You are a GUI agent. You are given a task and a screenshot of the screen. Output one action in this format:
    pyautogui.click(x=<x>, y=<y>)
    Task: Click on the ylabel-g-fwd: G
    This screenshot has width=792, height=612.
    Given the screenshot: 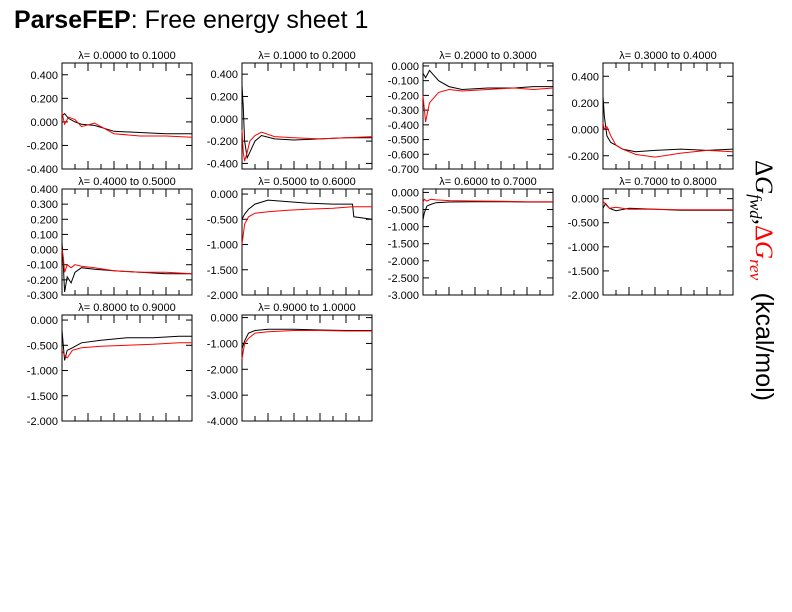 What is the action you would take?
    pyautogui.click(x=763, y=185)
    